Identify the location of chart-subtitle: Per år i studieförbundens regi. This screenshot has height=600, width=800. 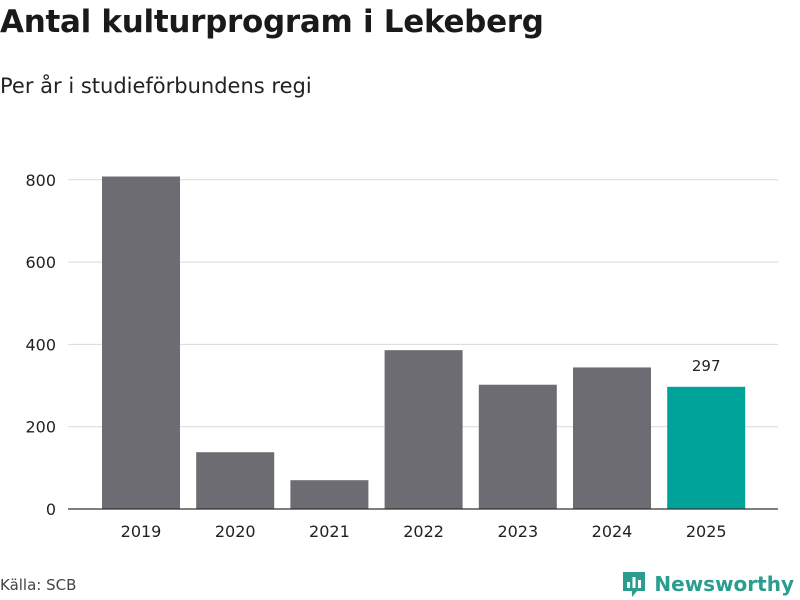
(156, 86).